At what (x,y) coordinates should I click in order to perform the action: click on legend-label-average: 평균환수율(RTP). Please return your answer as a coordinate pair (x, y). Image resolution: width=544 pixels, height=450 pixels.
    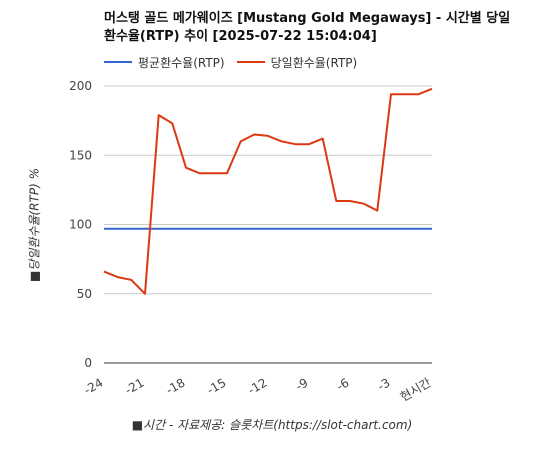
    Looking at the image, I should click on (181, 62).